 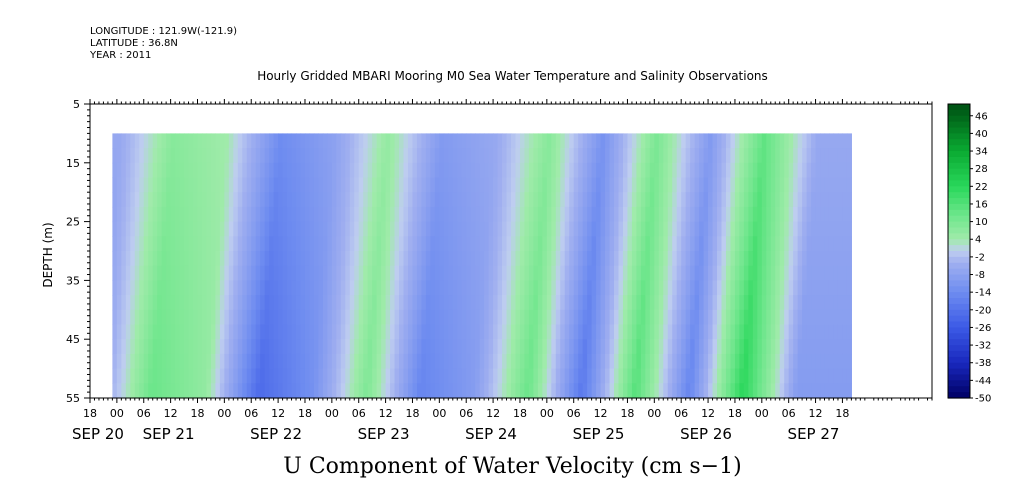 I want to click on colorbar-label: 16, so click(x=981, y=204).